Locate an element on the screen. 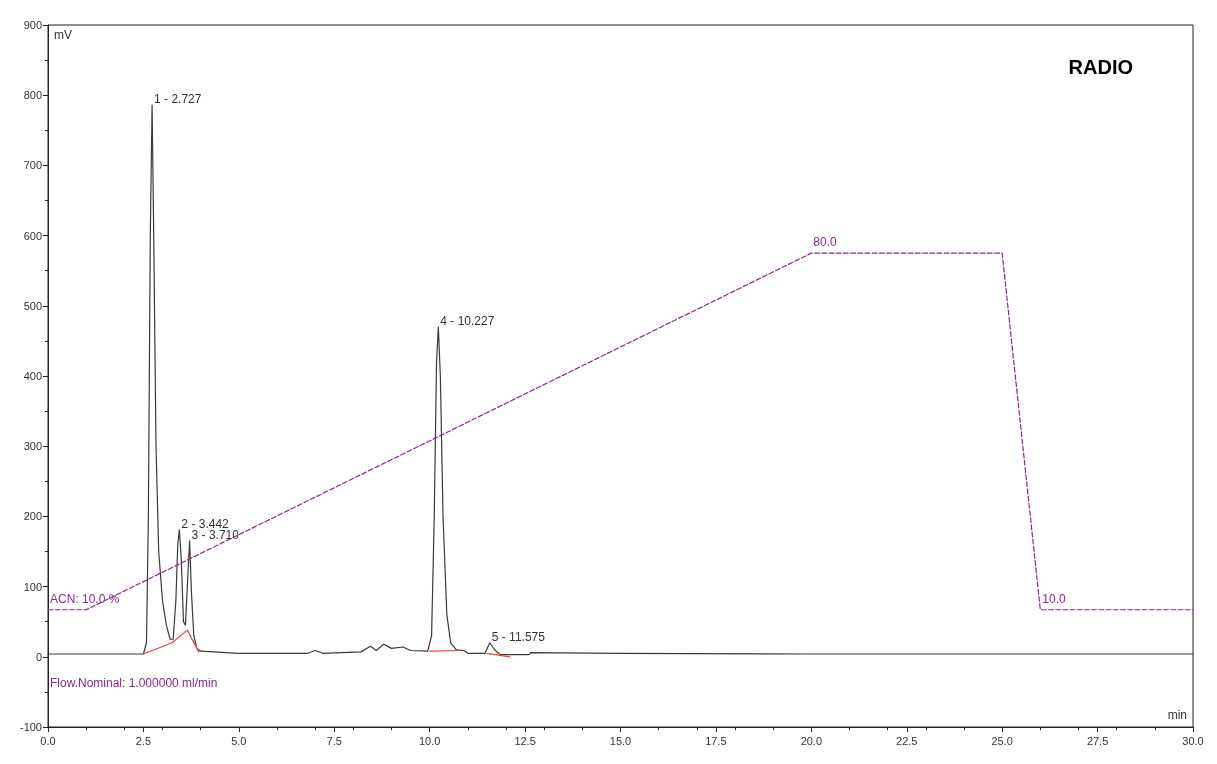  y-tick-label: 200 is located at coordinates (32, 516).